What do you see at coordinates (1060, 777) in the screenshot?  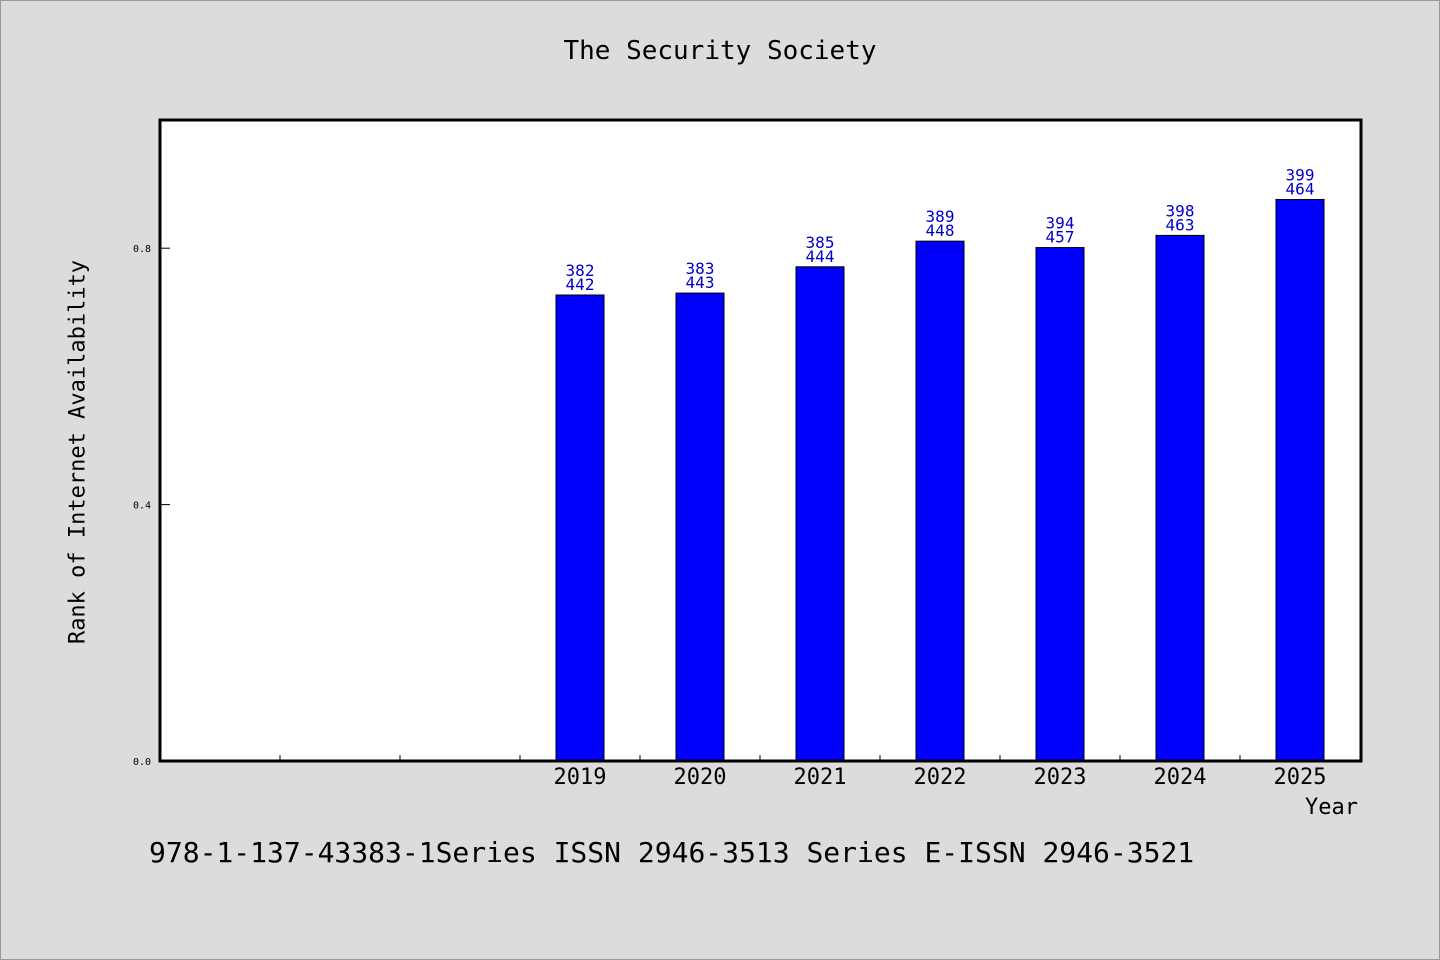 I see `x-tick-label: 2023` at bounding box center [1060, 777].